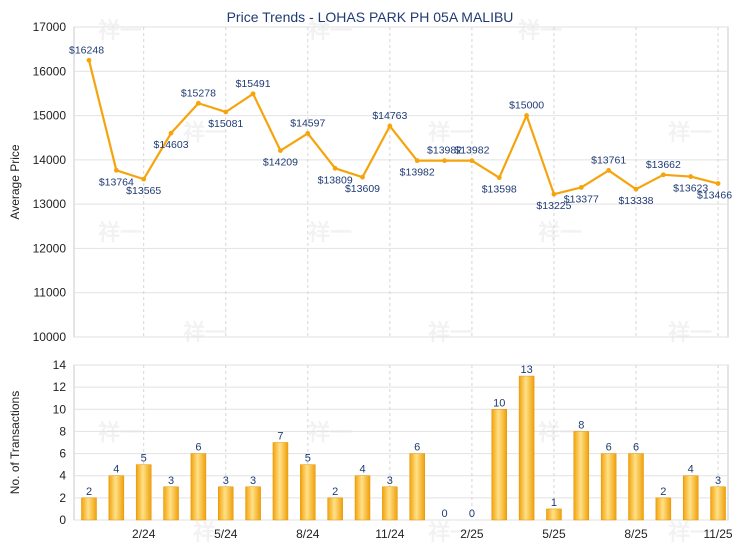 The width and height of the screenshot is (740, 555). Describe the element at coordinates (198, 93) in the screenshot. I see `price-data-label: $15278` at that location.